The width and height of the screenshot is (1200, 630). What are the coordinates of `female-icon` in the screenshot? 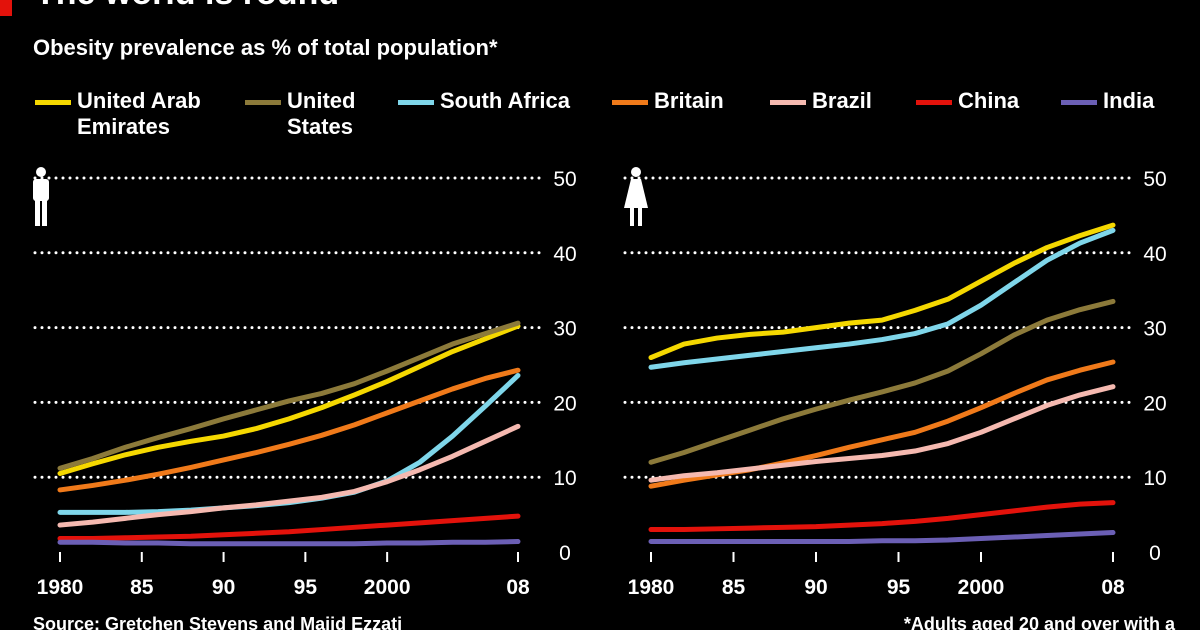 It's located at (636, 196).